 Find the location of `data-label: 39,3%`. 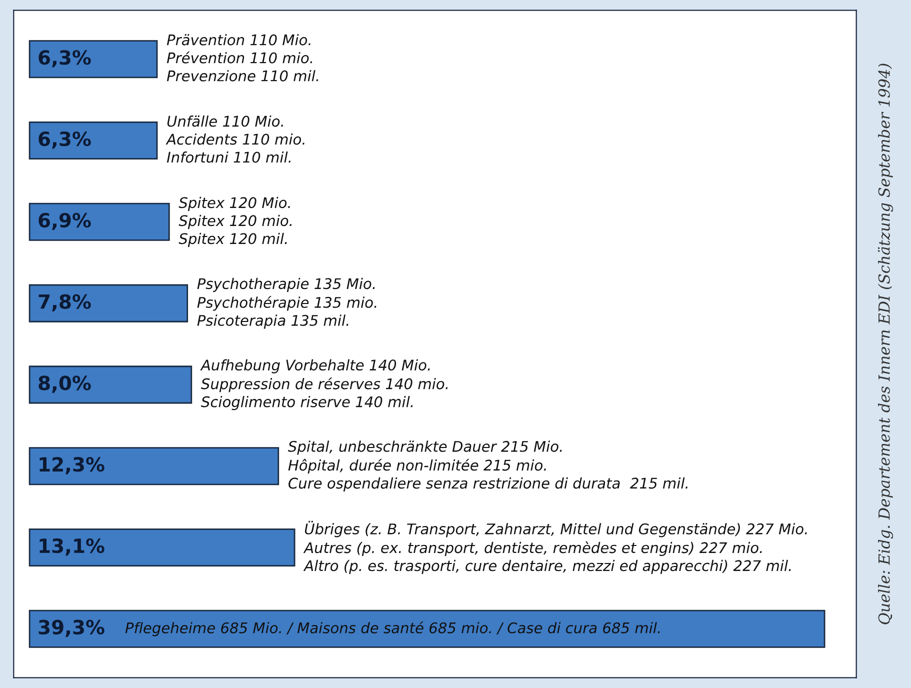

data-label: 39,3% is located at coordinates (71, 628).